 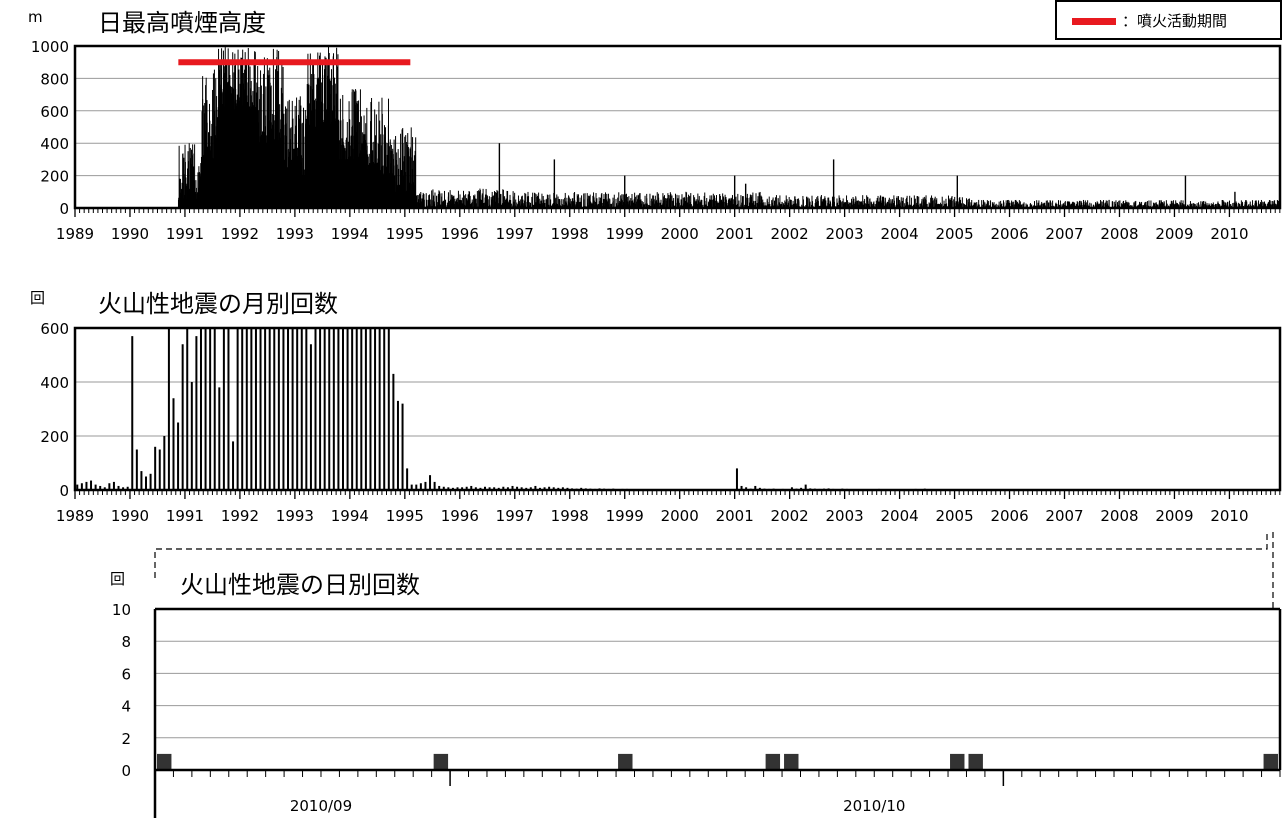 I want to click on y-tick-label: 10, so click(x=121, y=610).